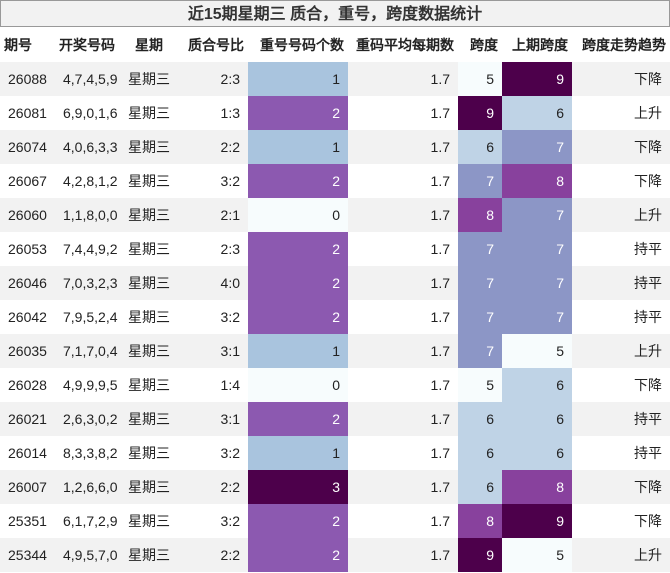 This screenshot has width=670, height=573. Describe the element at coordinates (87, 79) in the screenshot. I see `table-cell: 4,7,4,5,9` at that location.